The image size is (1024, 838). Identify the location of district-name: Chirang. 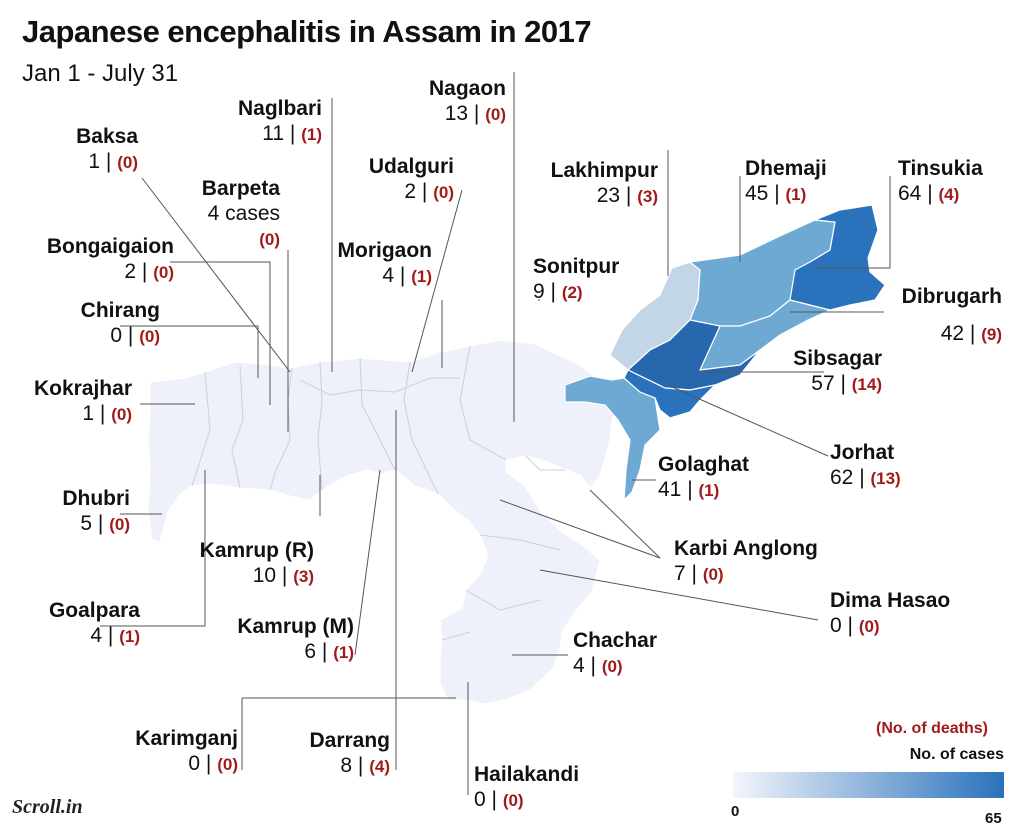
(120, 310).